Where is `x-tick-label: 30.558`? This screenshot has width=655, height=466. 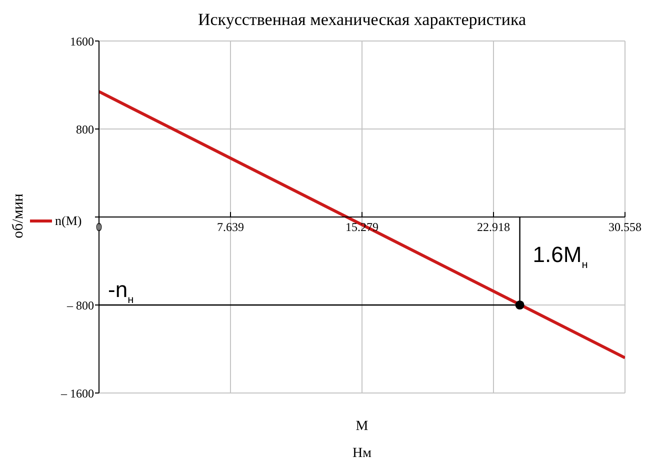 x-tick-label: 30.558 is located at coordinates (625, 227).